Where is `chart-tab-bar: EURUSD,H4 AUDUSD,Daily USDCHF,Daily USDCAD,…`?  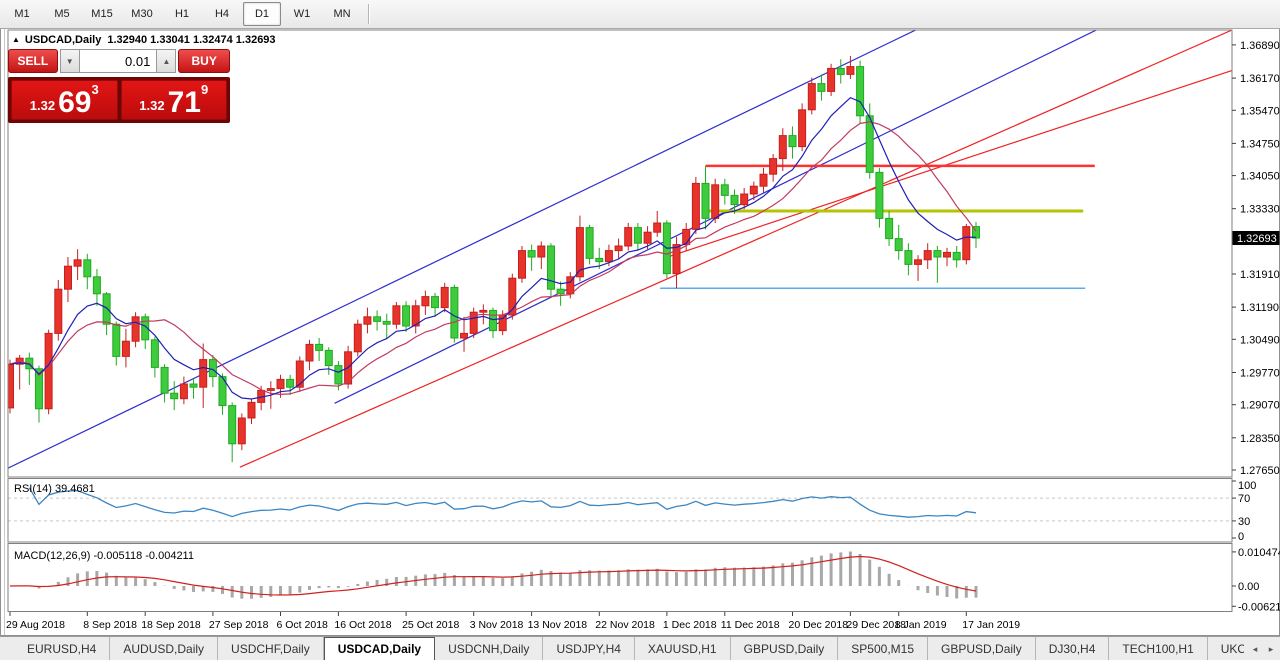
chart-tab-bar: EURUSD,H4 AUDUSD,Daily USDCHF,Daily USDCAD,… is located at coordinates (640, 648).